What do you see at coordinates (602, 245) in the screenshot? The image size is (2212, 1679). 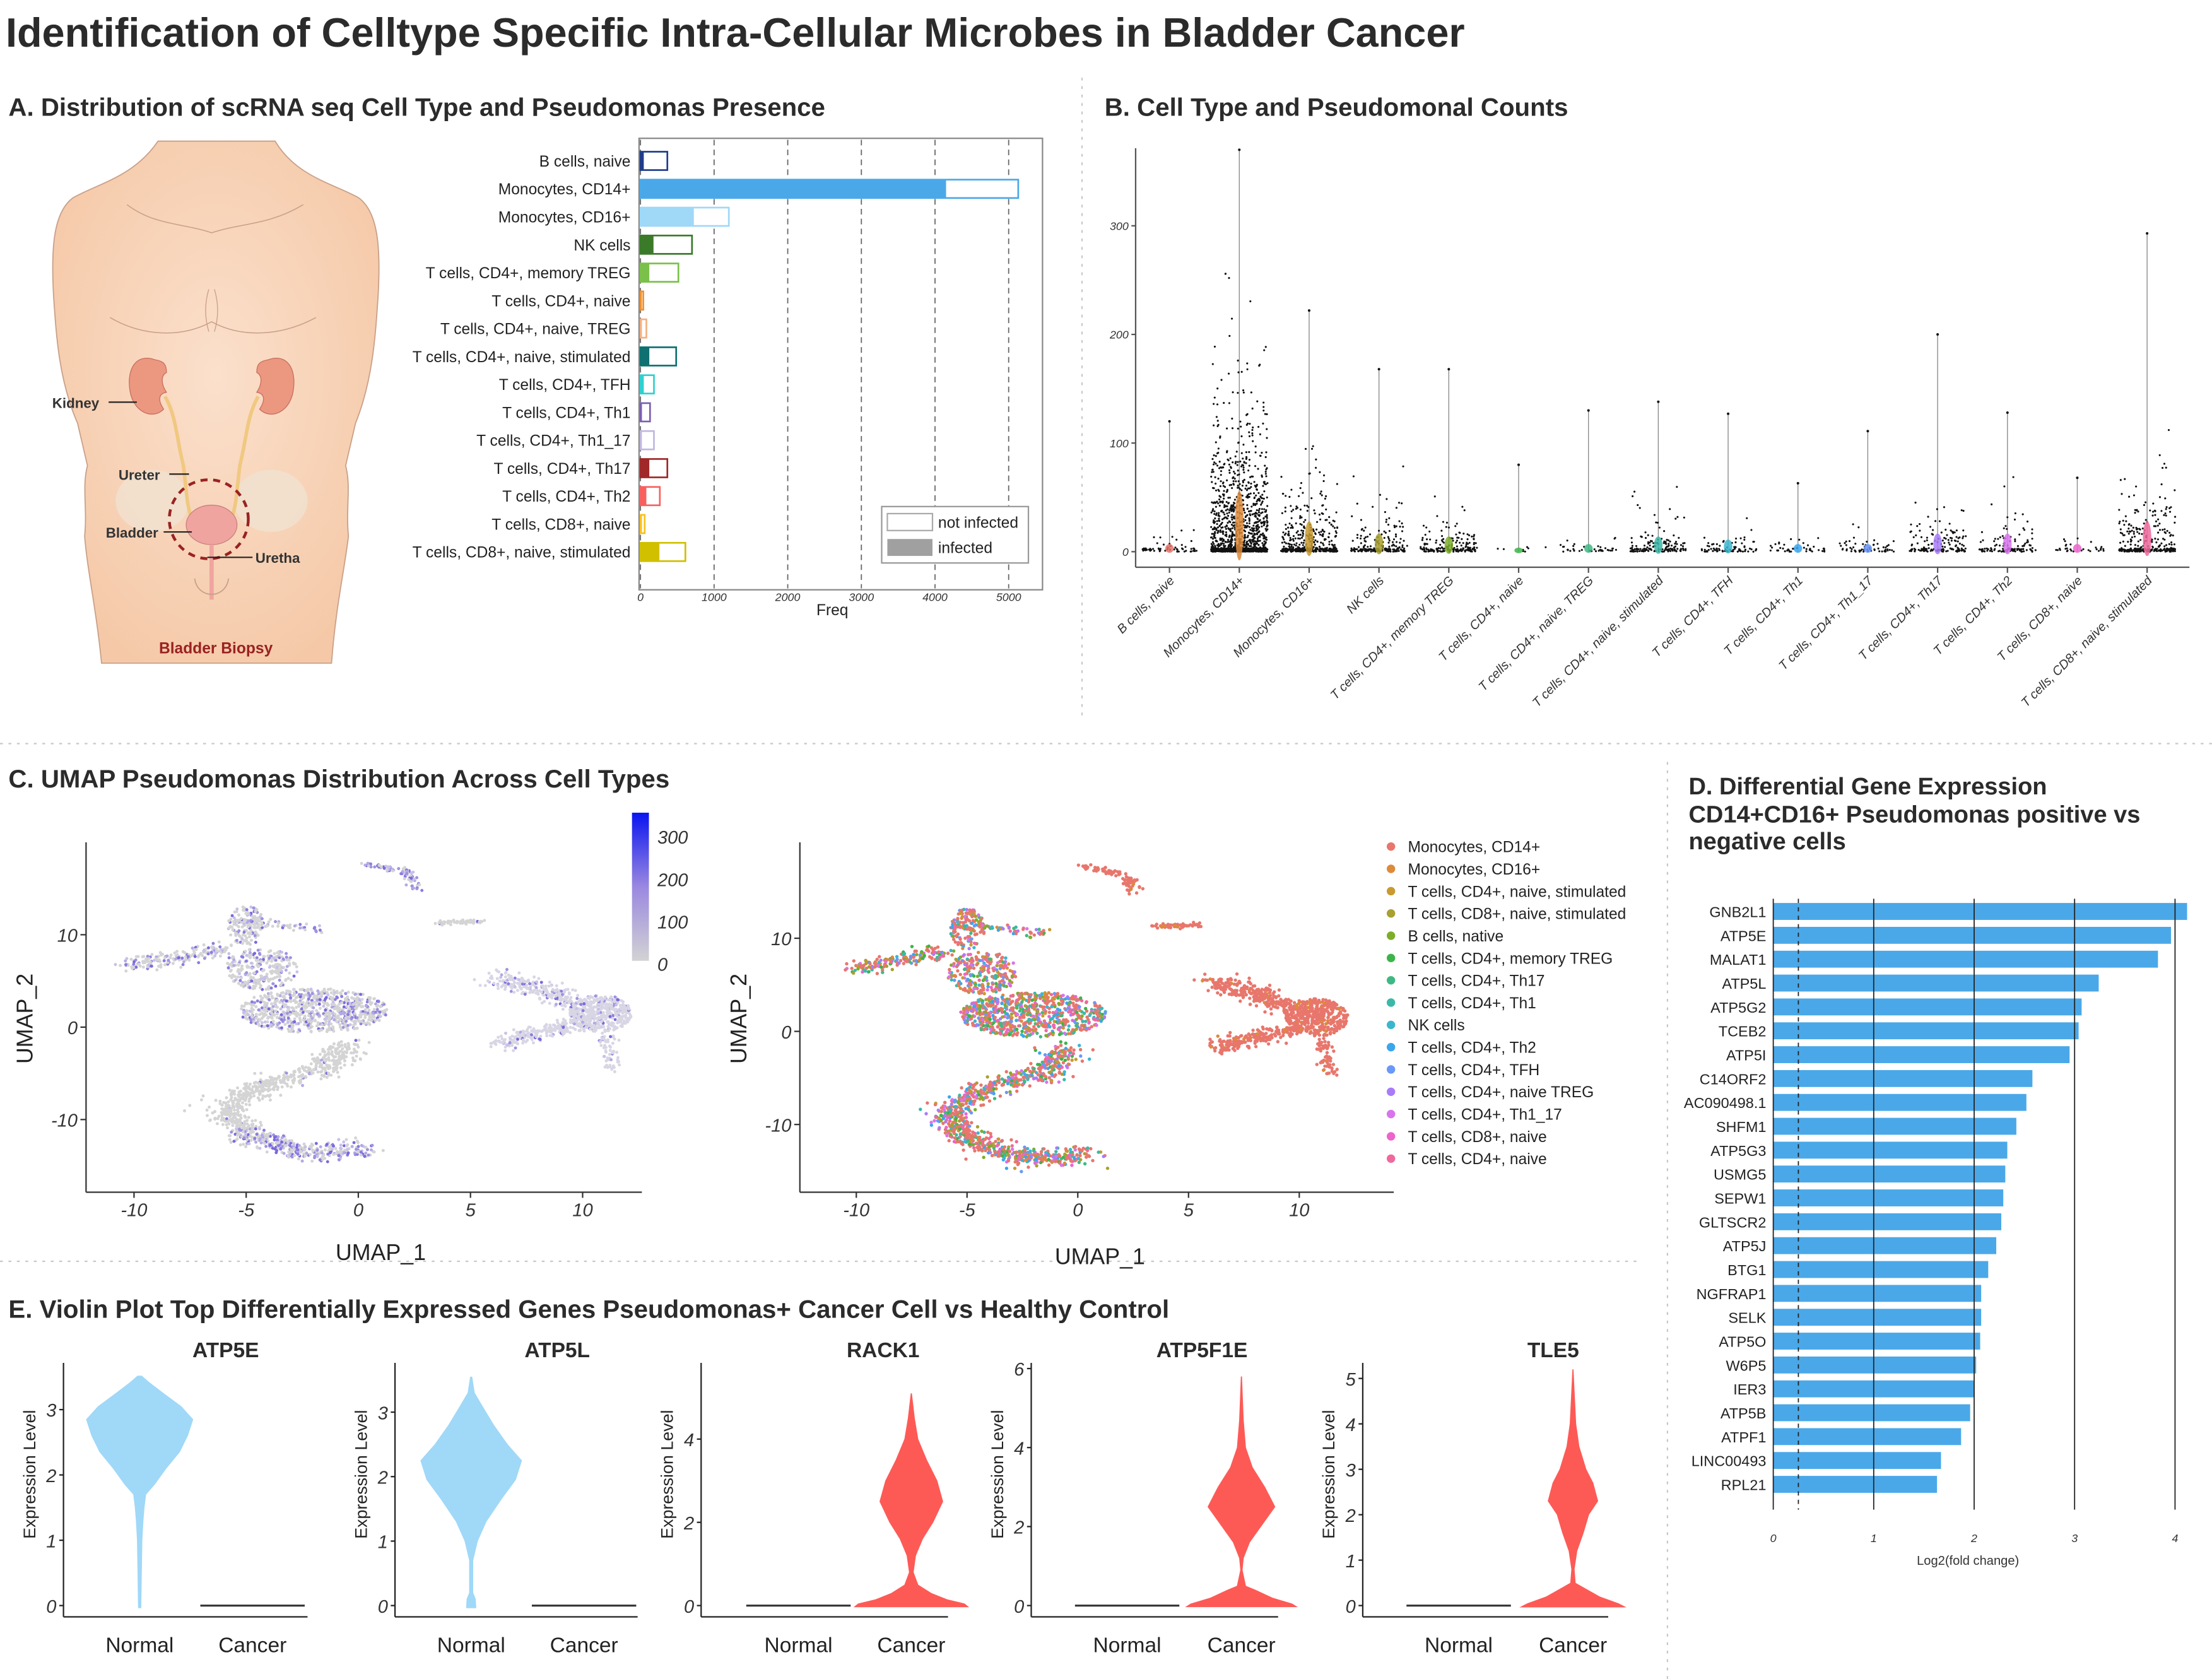 I see `category-label: NK cells` at bounding box center [602, 245].